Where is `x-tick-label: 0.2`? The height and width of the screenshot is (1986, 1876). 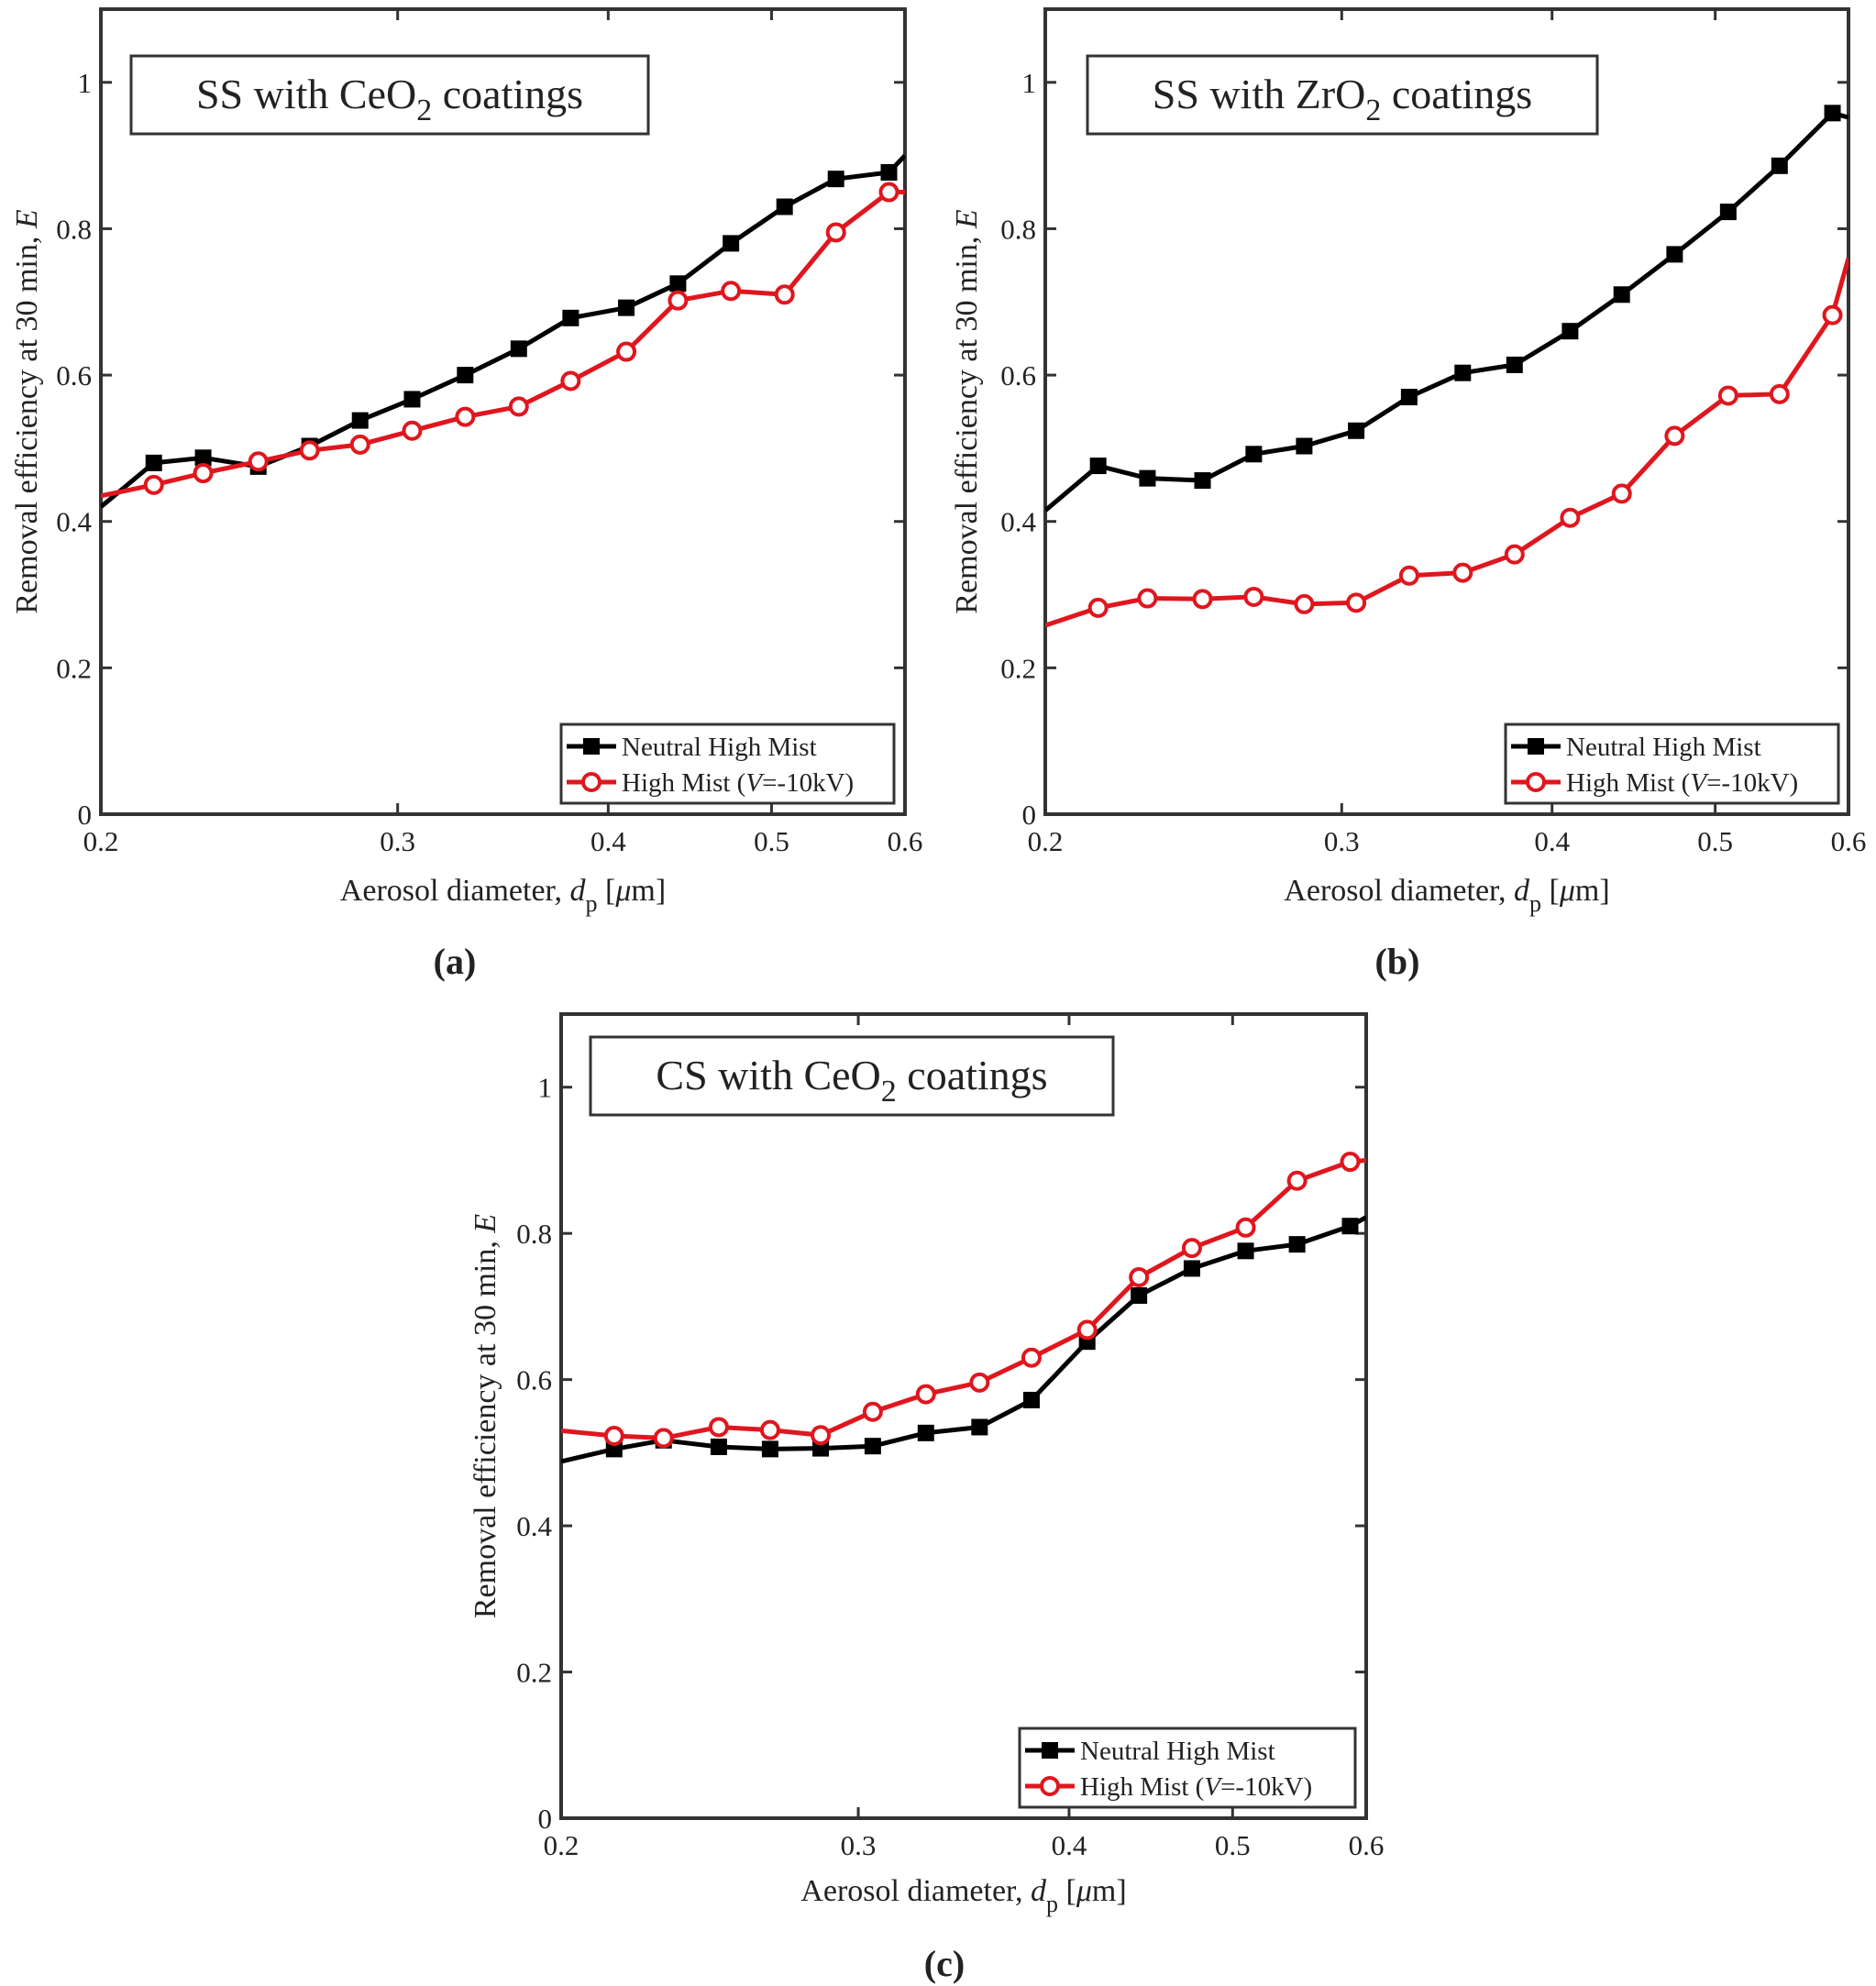
x-tick-label: 0.2 is located at coordinates (101, 841).